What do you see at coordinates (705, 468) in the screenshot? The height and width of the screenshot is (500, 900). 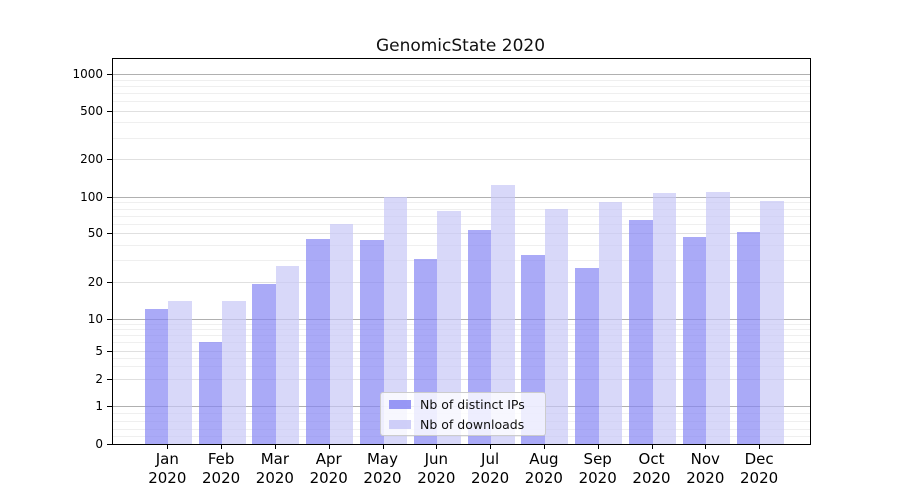 I see `x-tick-label: Nov 2020` at bounding box center [705, 468].